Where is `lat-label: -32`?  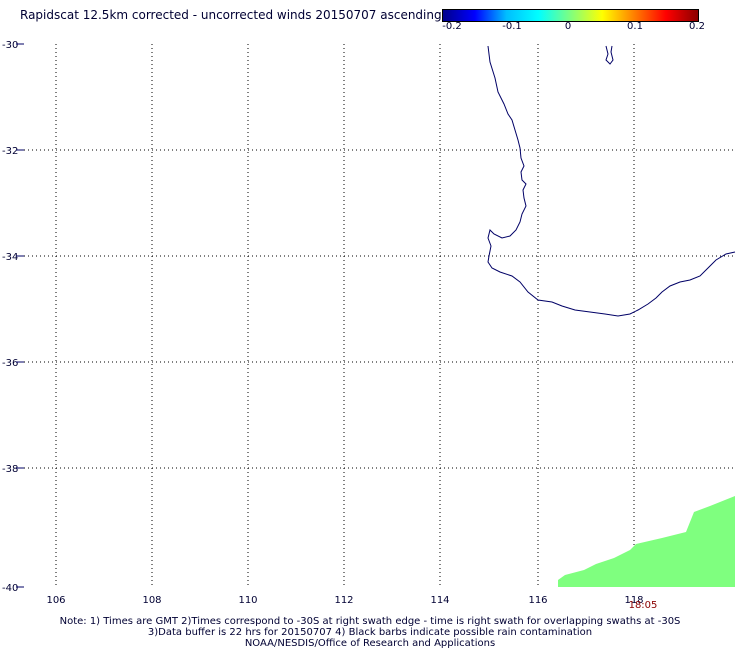
lat-label: -32 is located at coordinates (10, 151).